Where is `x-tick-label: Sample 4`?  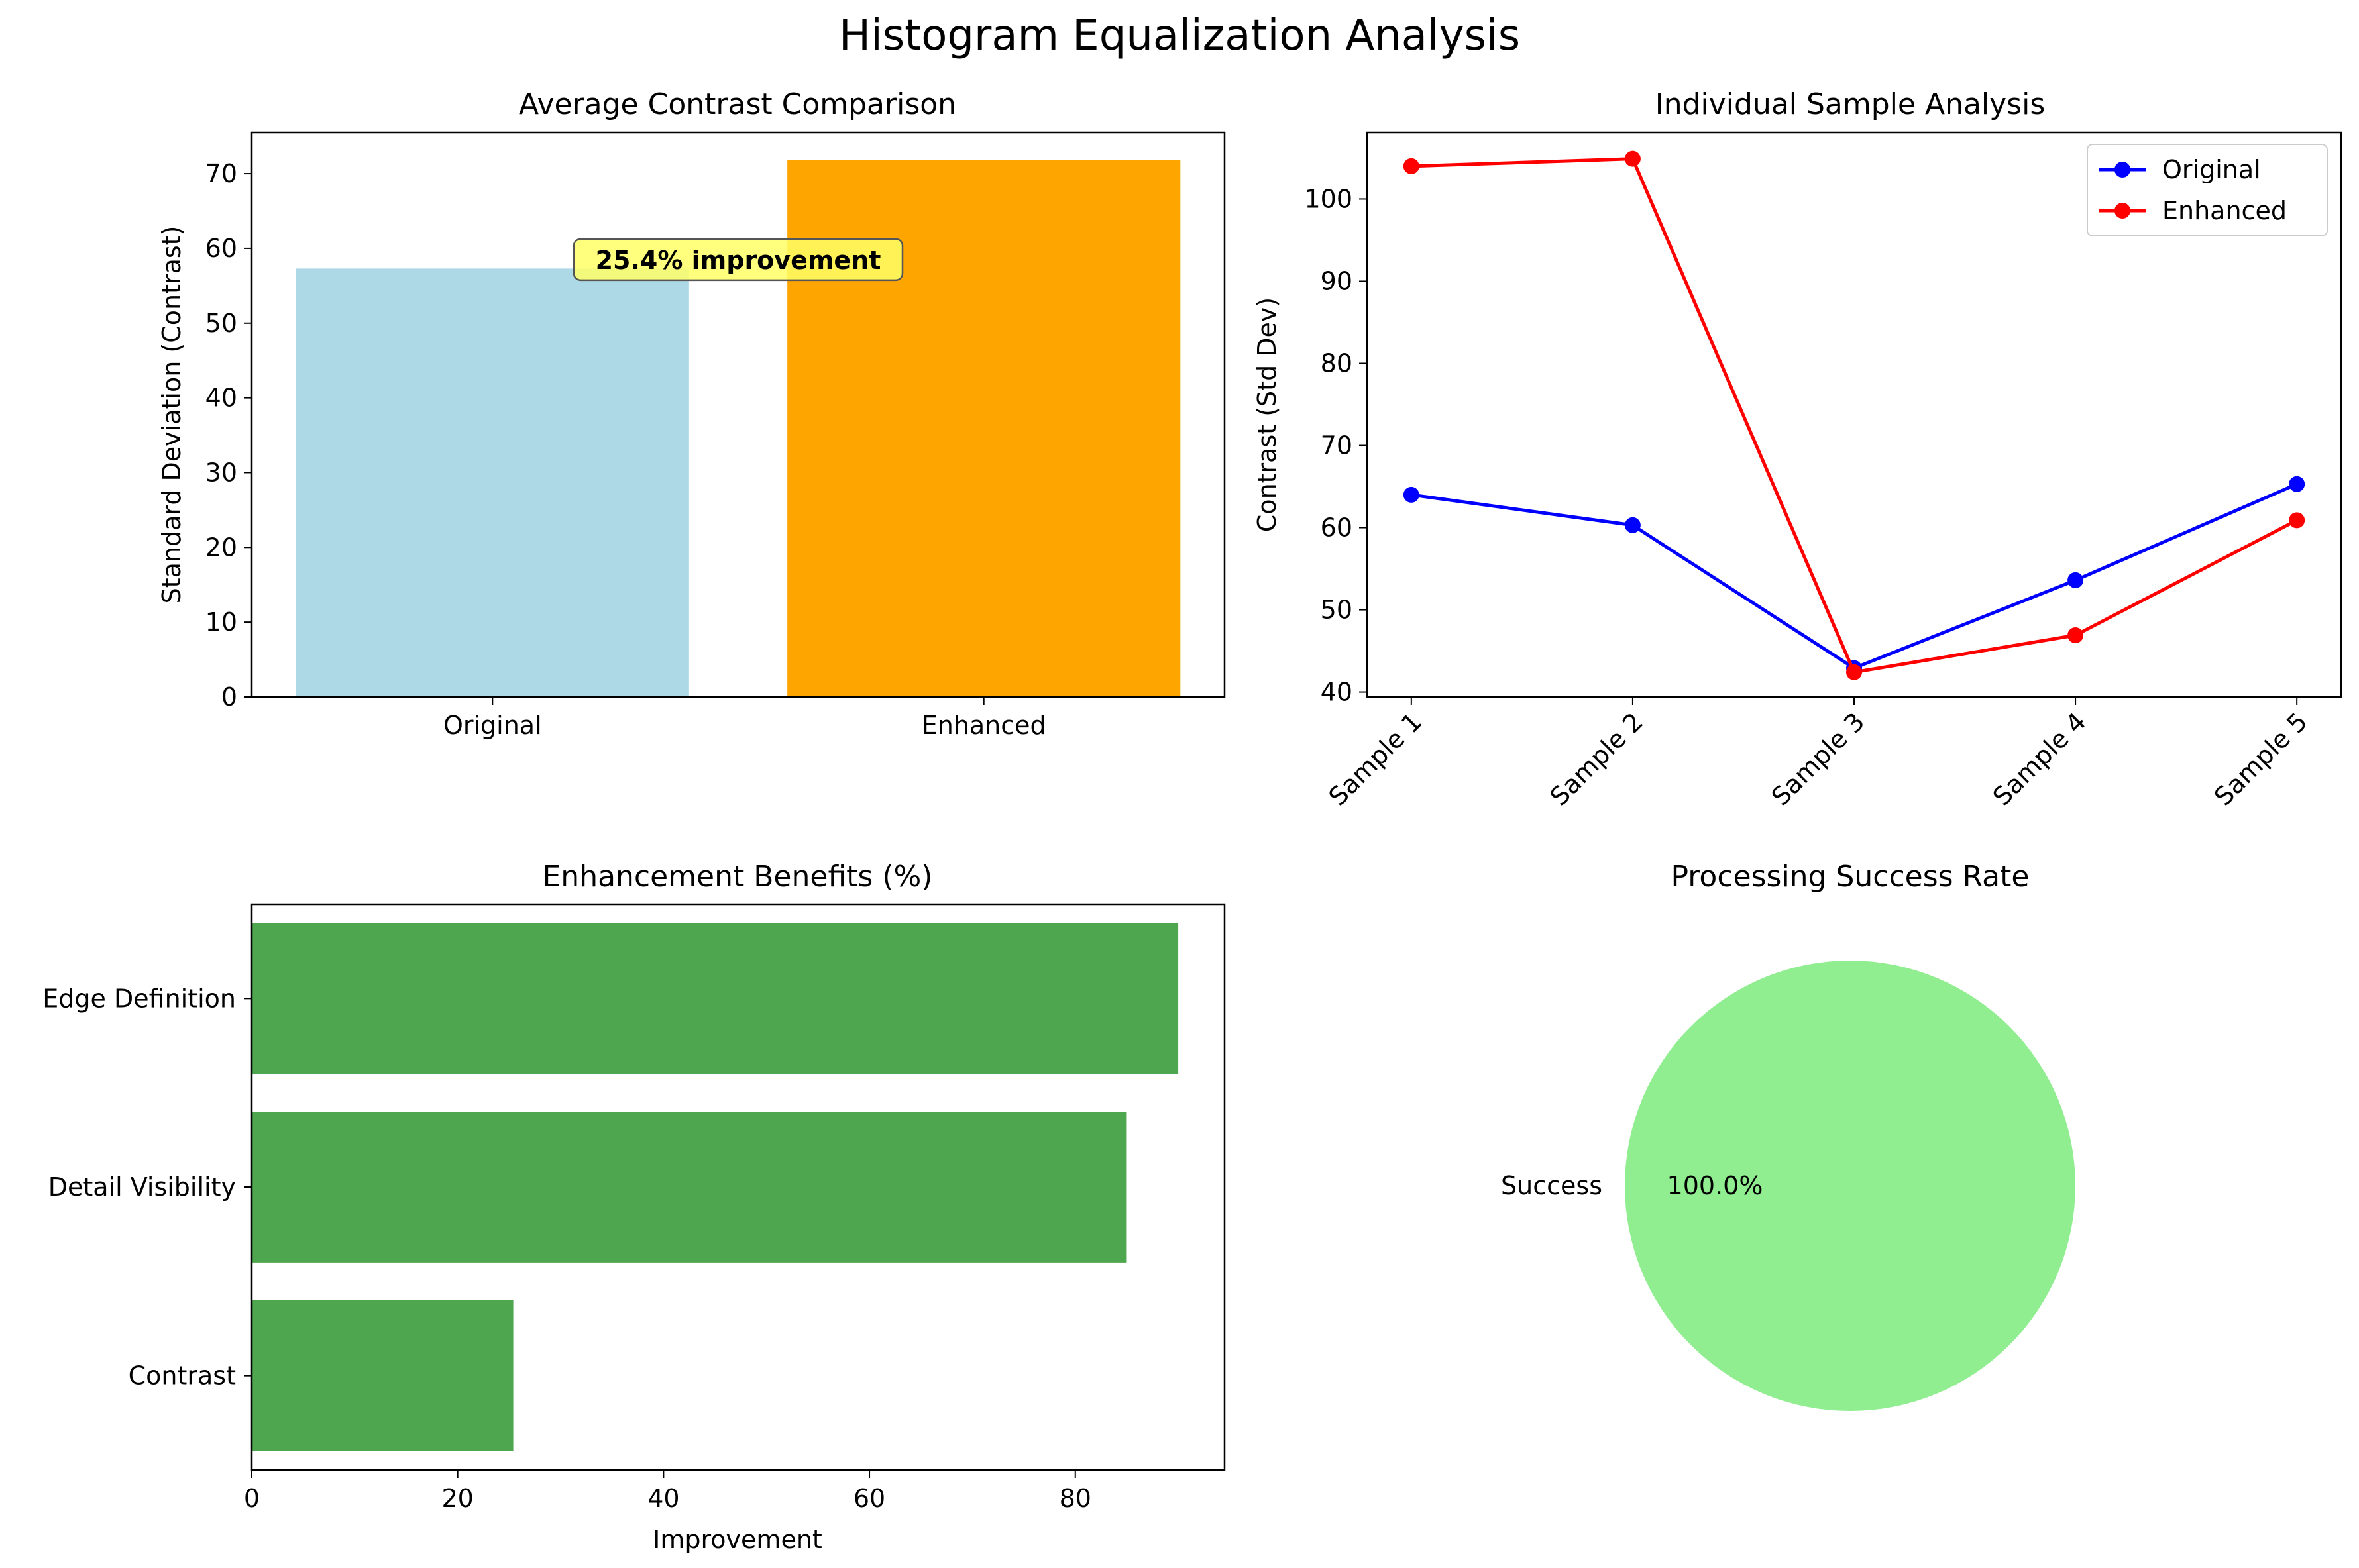
x-tick-label: Sample 4 is located at coordinates (2039, 759).